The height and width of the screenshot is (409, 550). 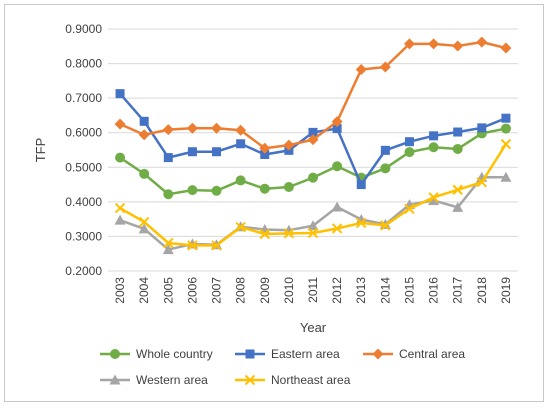 I want to click on y-tick-label: 0.6000, so click(x=83, y=133).